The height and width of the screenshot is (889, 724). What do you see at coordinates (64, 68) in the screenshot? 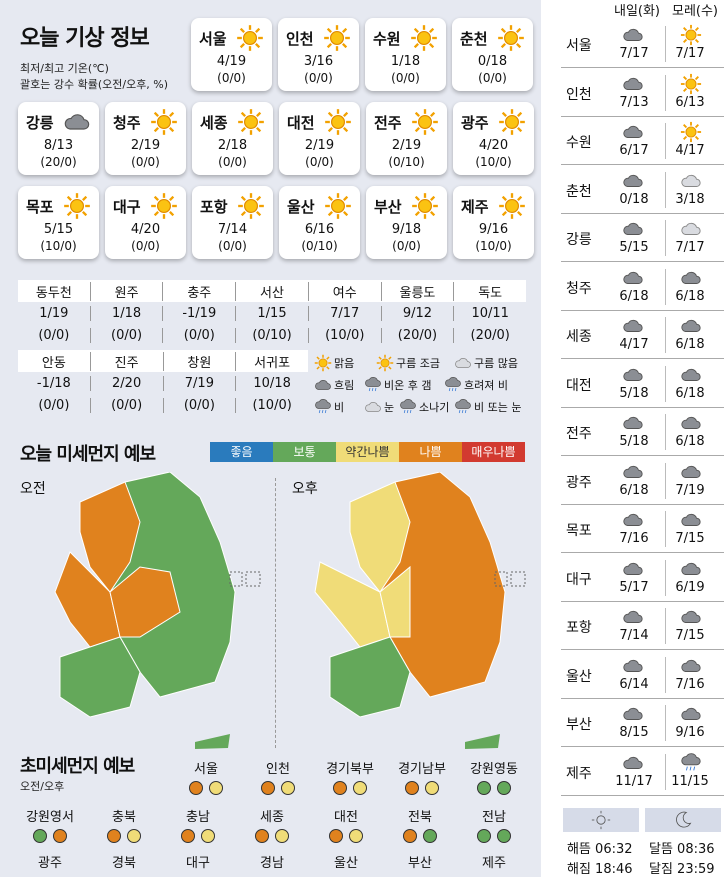
I see `note-temp: 최저/최고 기온(℃)` at bounding box center [64, 68].